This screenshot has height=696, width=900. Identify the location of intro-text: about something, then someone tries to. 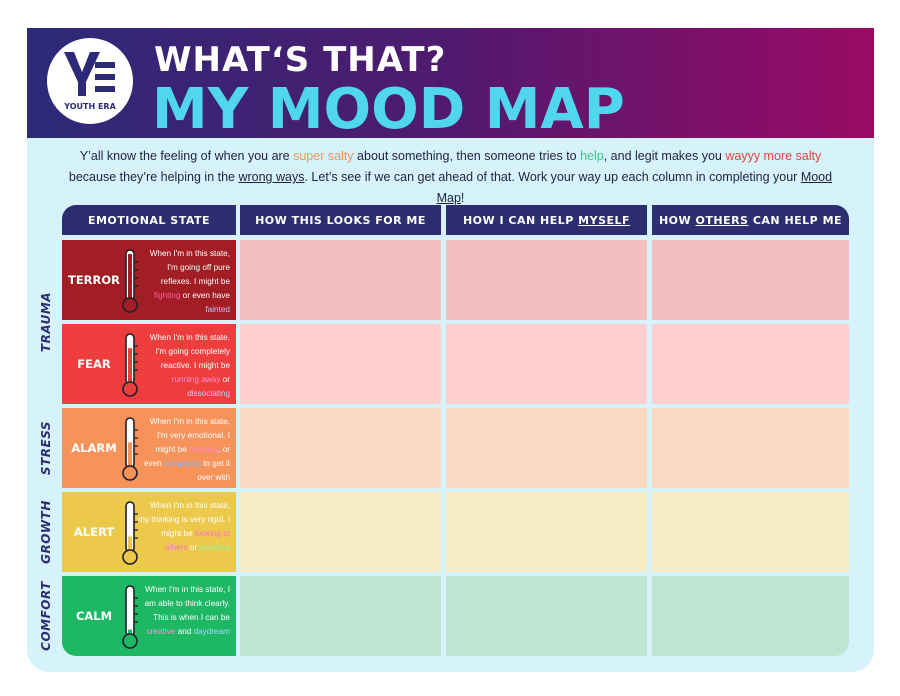
(467, 156).